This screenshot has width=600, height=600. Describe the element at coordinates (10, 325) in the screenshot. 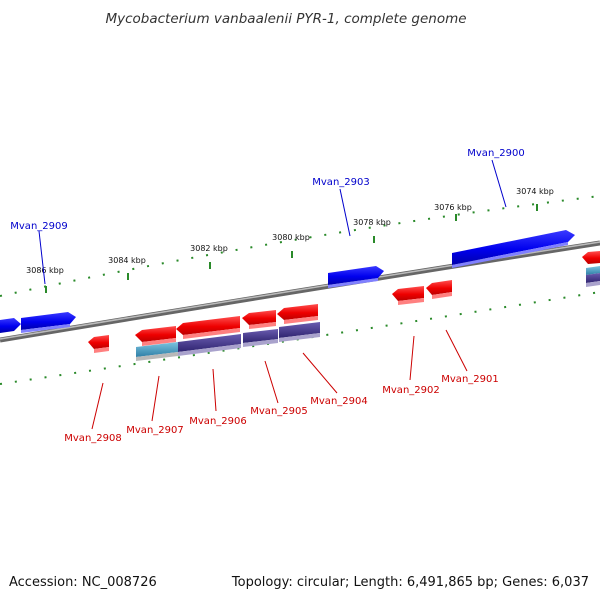

I see `gene-left-edge-forward` at that location.